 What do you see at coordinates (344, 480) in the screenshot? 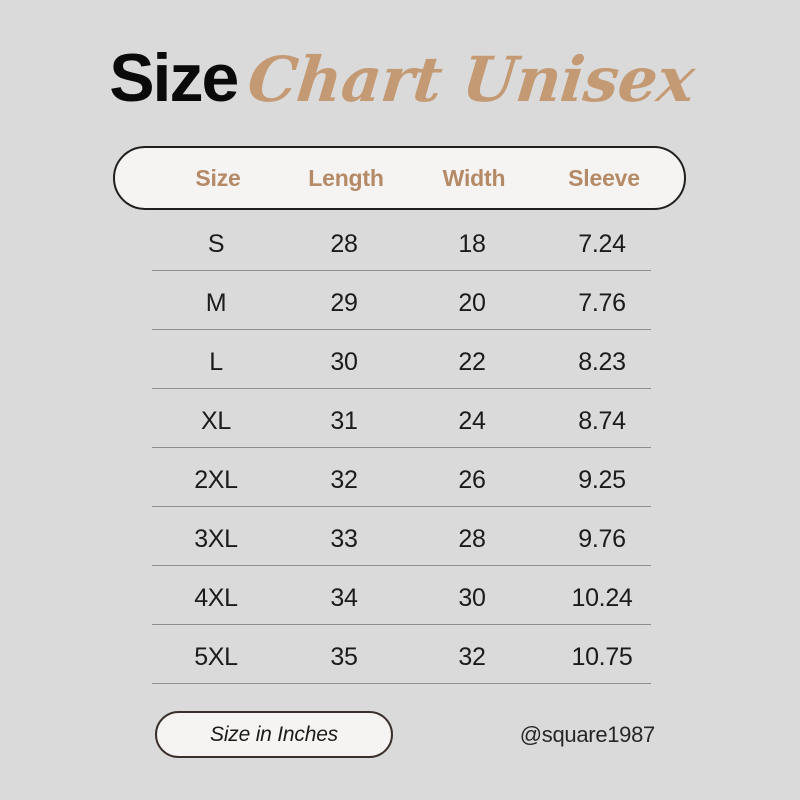
I see `cell-length: 32` at bounding box center [344, 480].